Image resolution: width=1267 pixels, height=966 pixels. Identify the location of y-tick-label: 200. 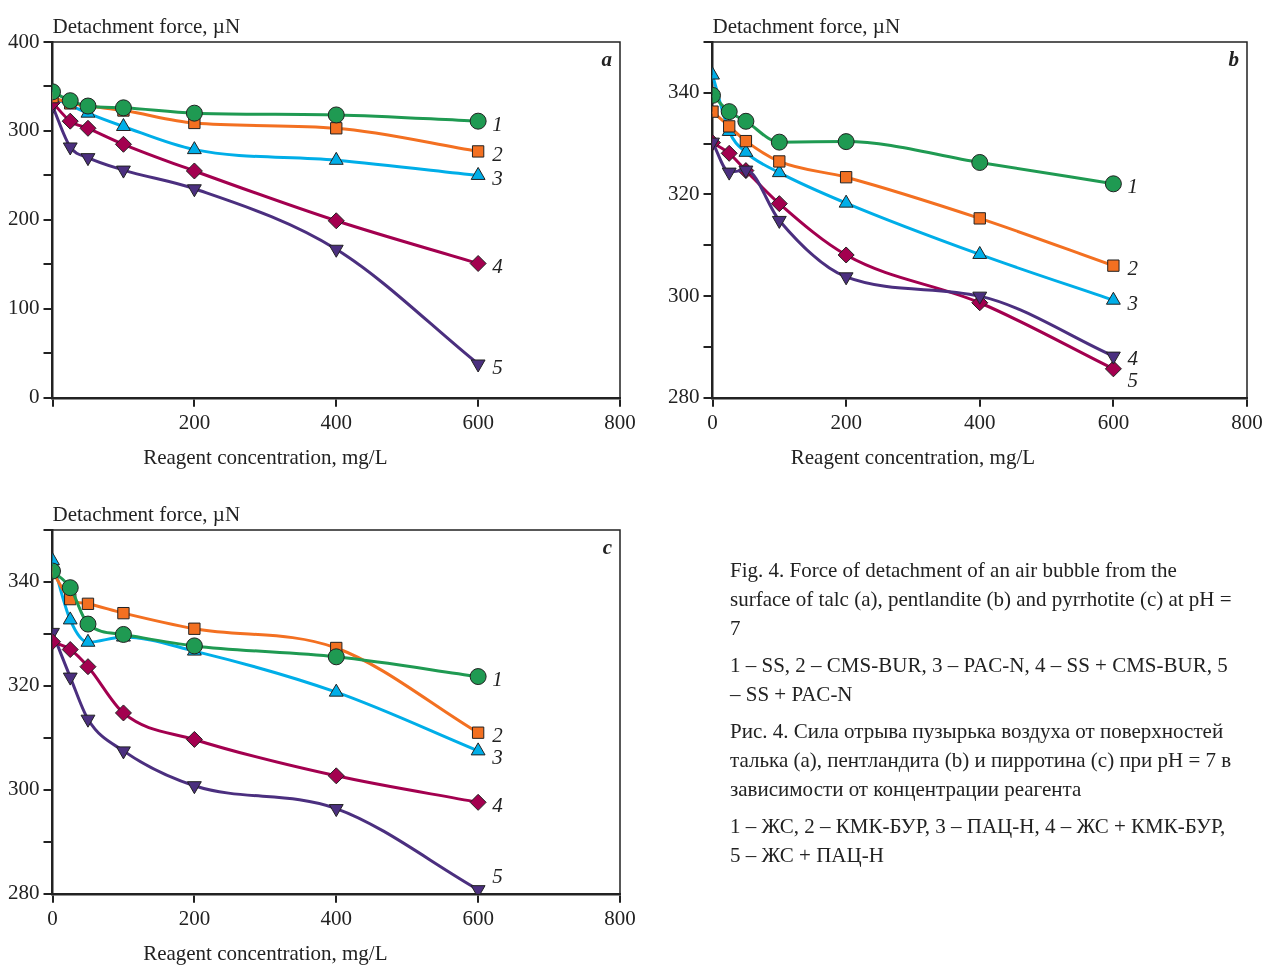
(24, 218).